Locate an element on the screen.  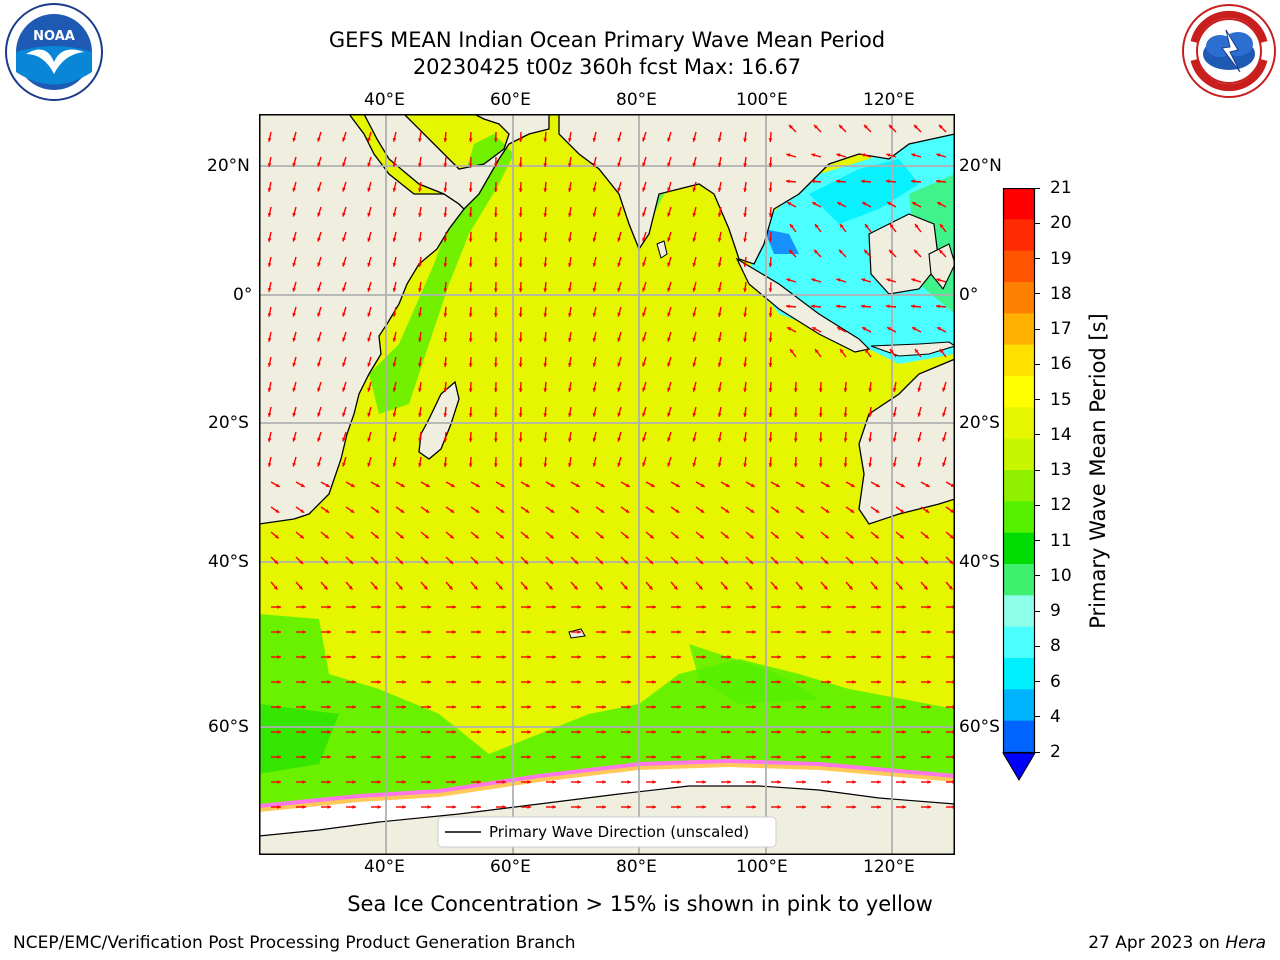
lon-label-top: 60°E is located at coordinates (510, 100).